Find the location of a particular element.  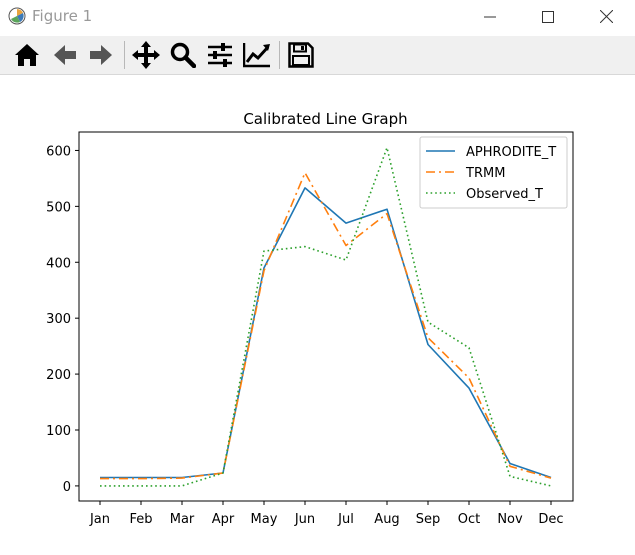

chart-title: Calibrated Line Graph is located at coordinates (325, 119).